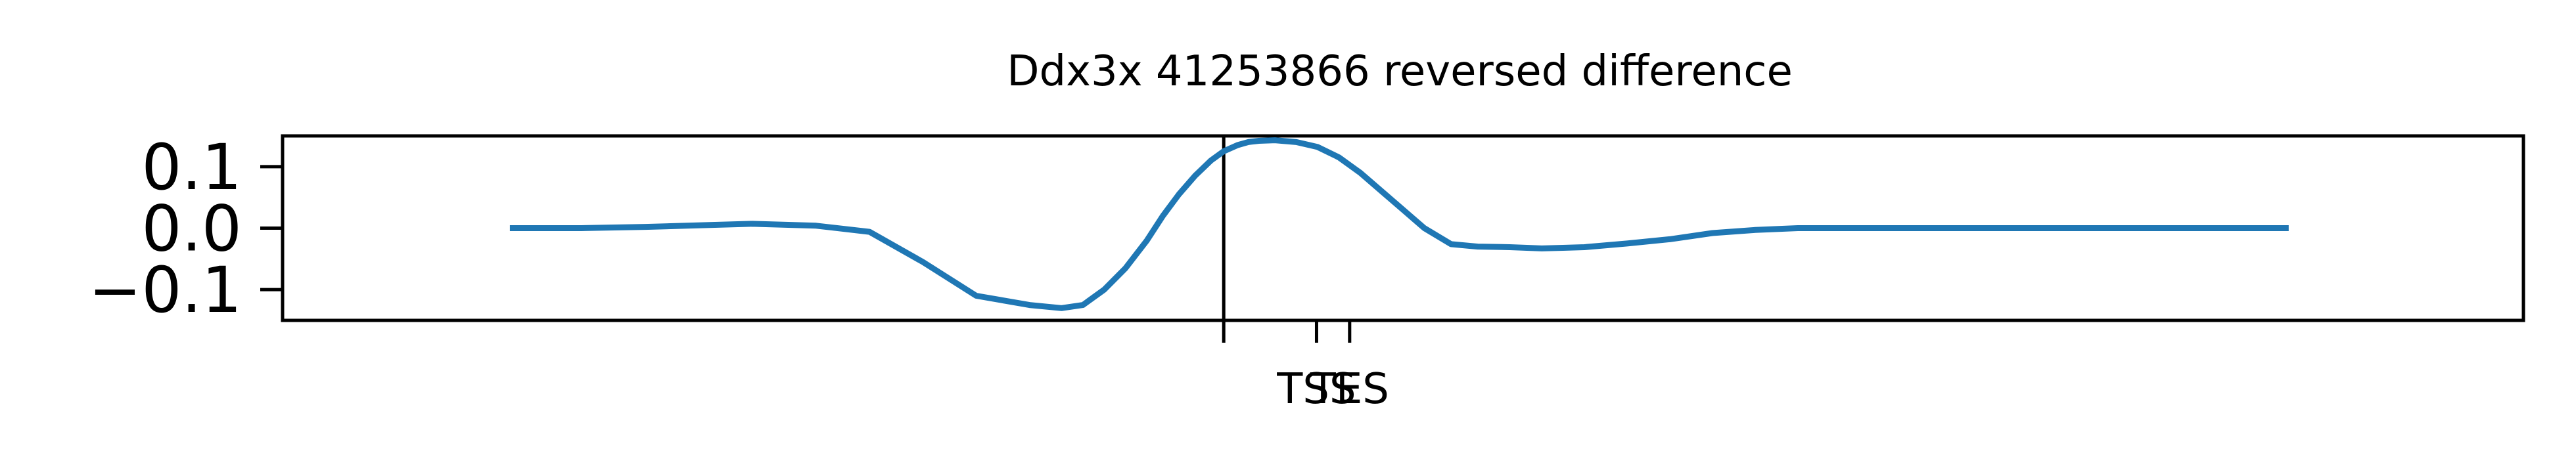  I want to click on ytick-label-0: 0.1, so click(191, 167).